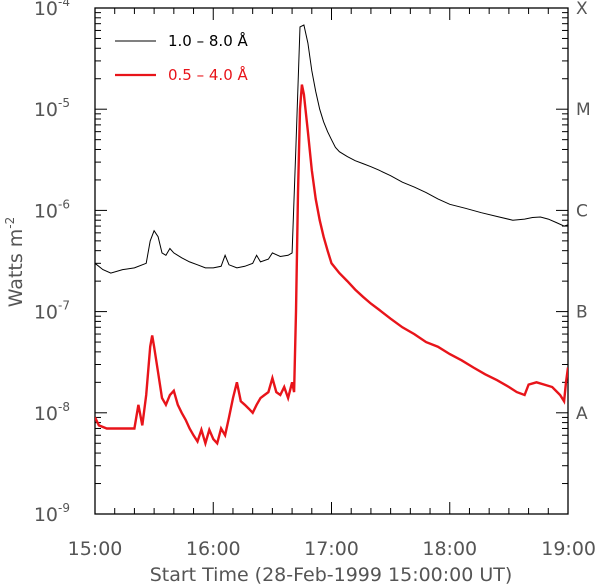  Describe the element at coordinates (64, 306) in the screenshot. I see `y-tick-label-exponent: -7` at that location.